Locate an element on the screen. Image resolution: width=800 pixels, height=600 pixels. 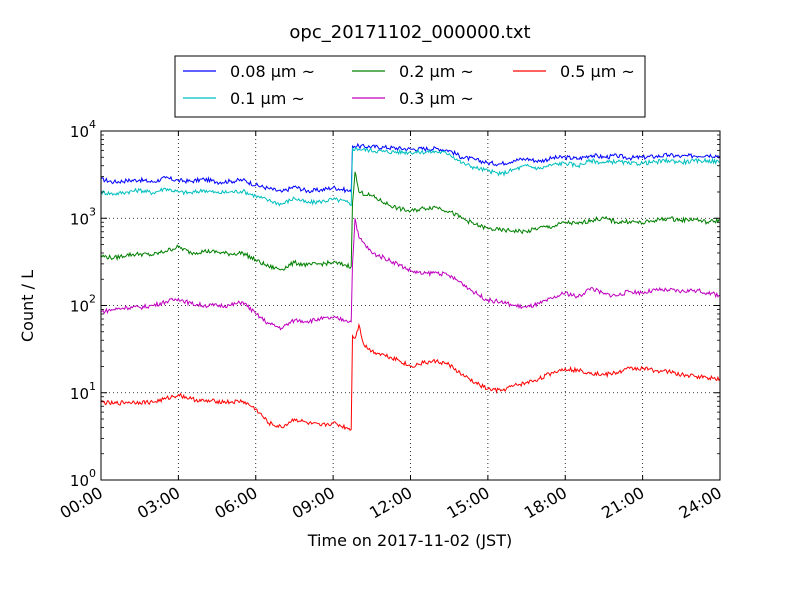
y-tick-exponent: 4 is located at coordinates (92, 124).